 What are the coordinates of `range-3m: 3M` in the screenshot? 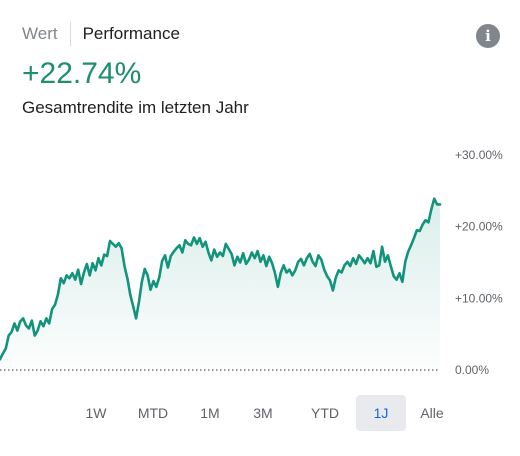 It's located at (263, 413).